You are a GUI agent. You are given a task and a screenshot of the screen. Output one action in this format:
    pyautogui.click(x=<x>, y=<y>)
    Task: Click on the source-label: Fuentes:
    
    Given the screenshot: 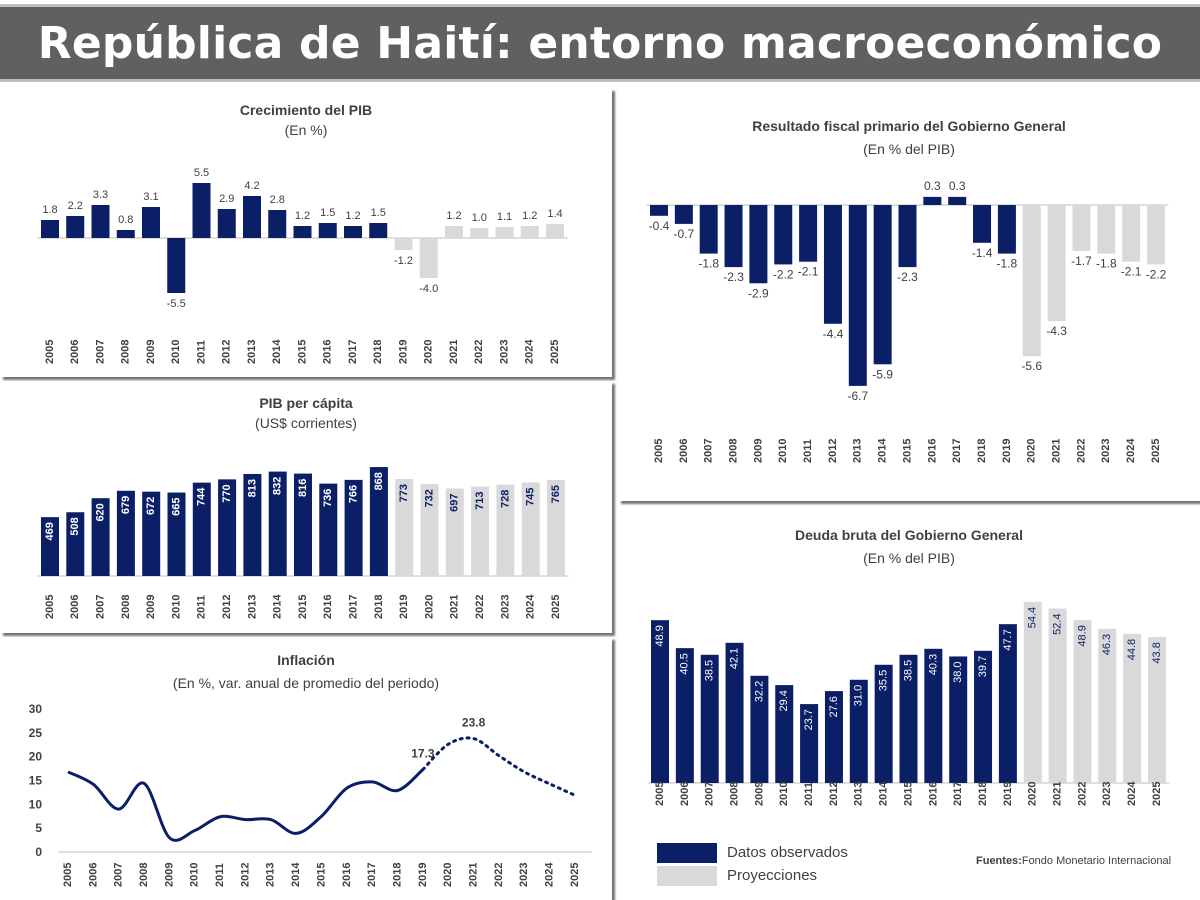 What is the action you would take?
    pyautogui.click(x=999, y=861)
    